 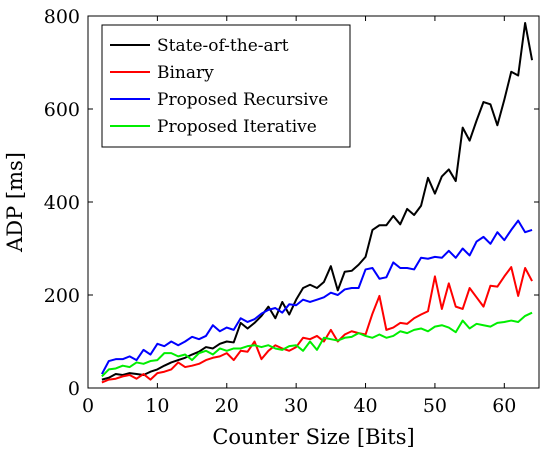 What do you see at coordinates (365, 406) in the screenshot?
I see `x-tick-label: 40` at bounding box center [365, 406].